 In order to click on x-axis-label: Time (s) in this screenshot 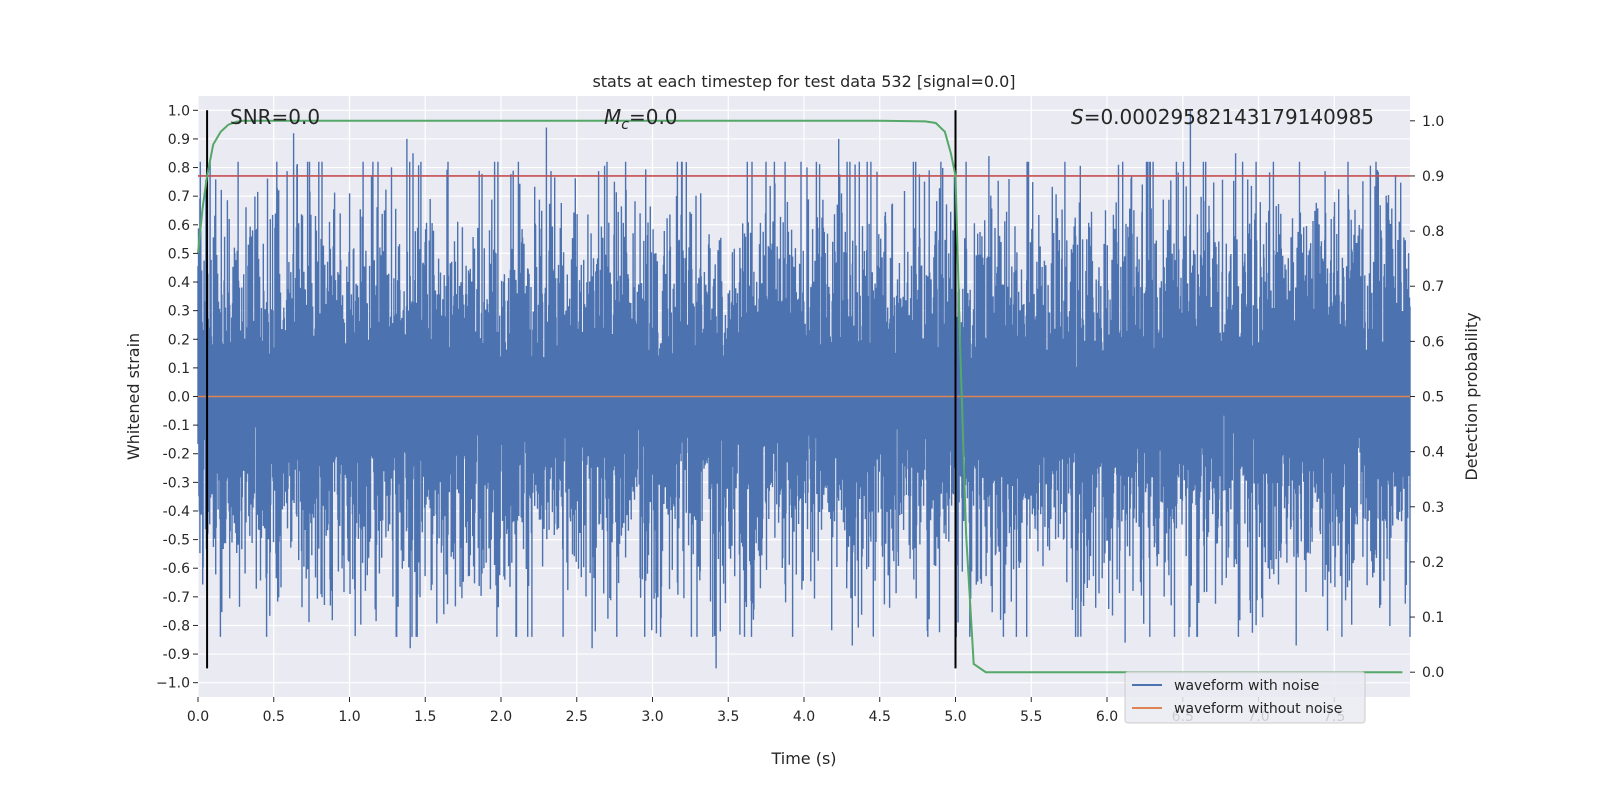, I will do `click(803, 758)`.